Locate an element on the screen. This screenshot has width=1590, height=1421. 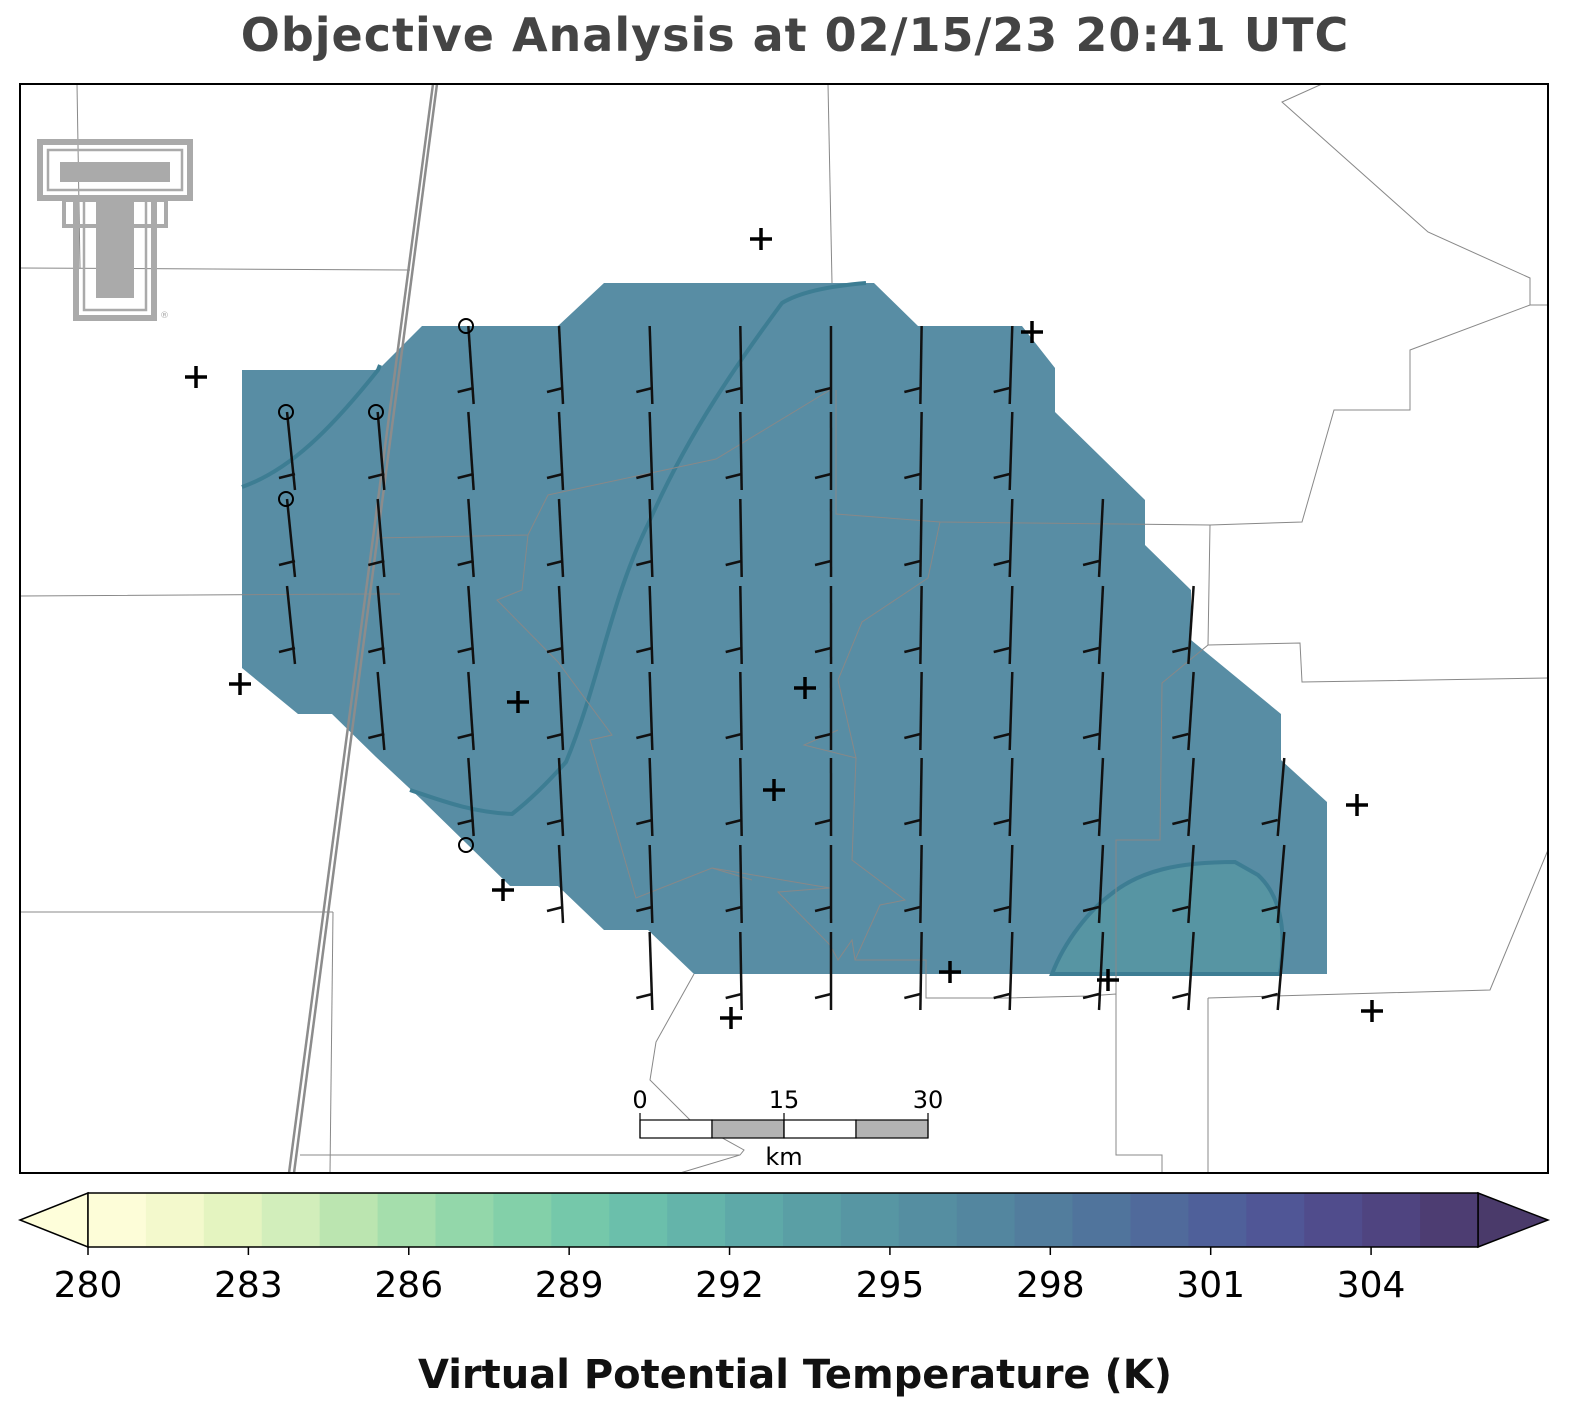
page-title: Objective Analysis at 02/15/23 20:41 UTC is located at coordinates (795, 35).